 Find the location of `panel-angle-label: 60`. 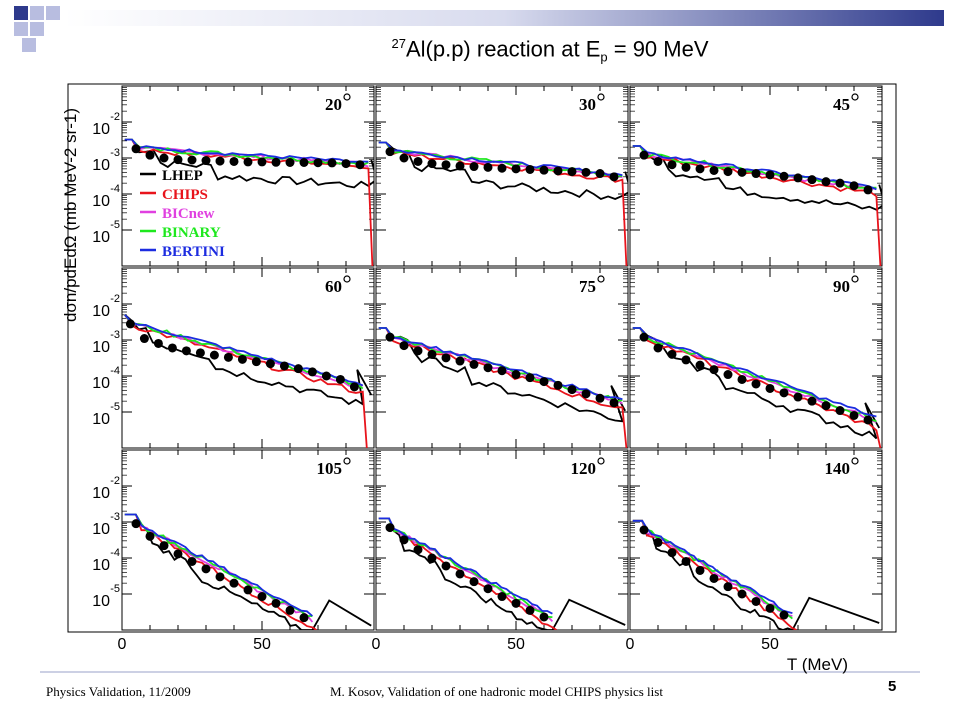

panel-angle-label: 60 is located at coordinates (333, 286).